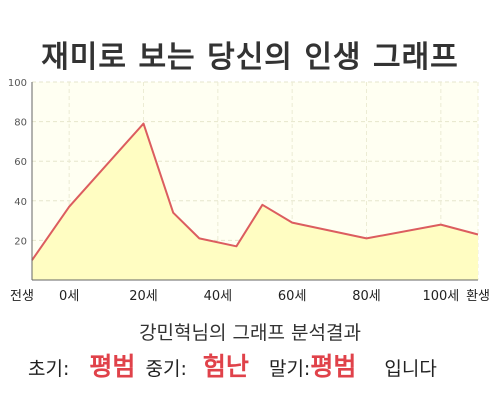  I want to click on x-tick-label: 60세, so click(292, 296).